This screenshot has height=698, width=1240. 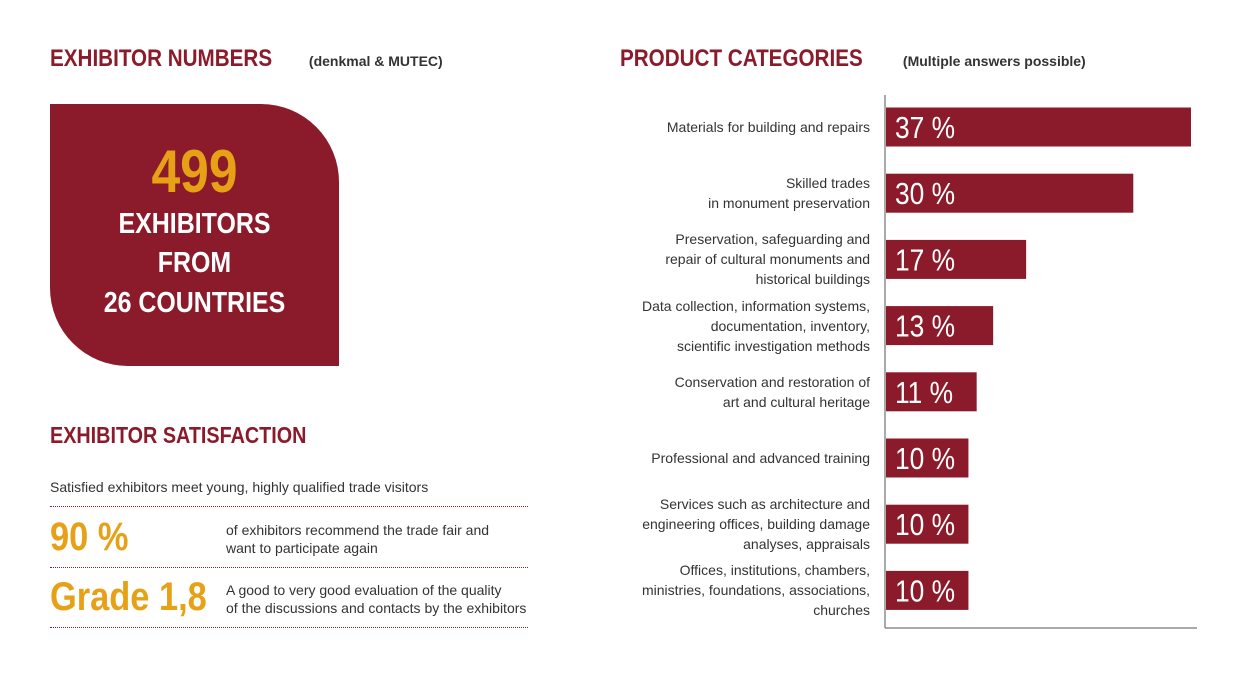 What do you see at coordinates (812, 279) in the screenshot?
I see `category-label-line: historical buildings` at bounding box center [812, 279].